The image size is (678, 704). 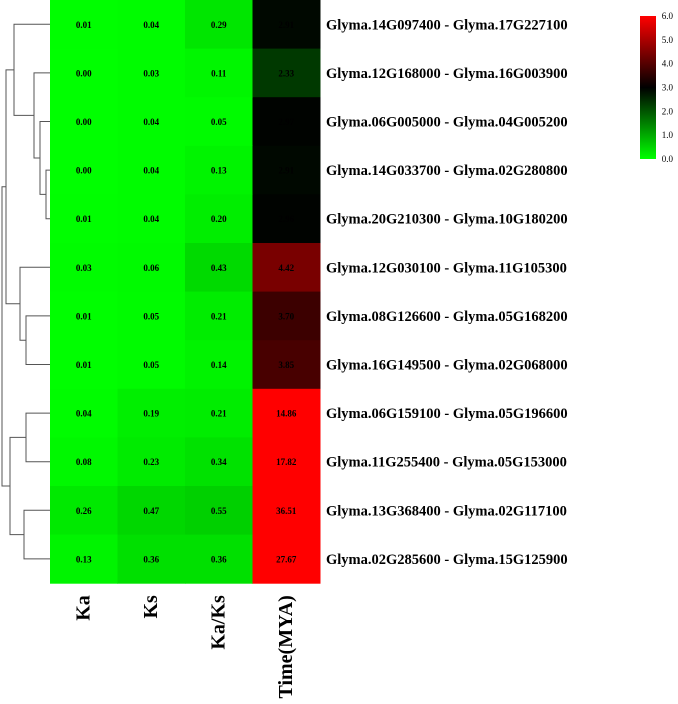 What do you see at coordinates (447, 74) in the screenshot?
I see `row-label: Glyma.12G168000 - Glyma.16G003900` at bounding box center [447, 74].